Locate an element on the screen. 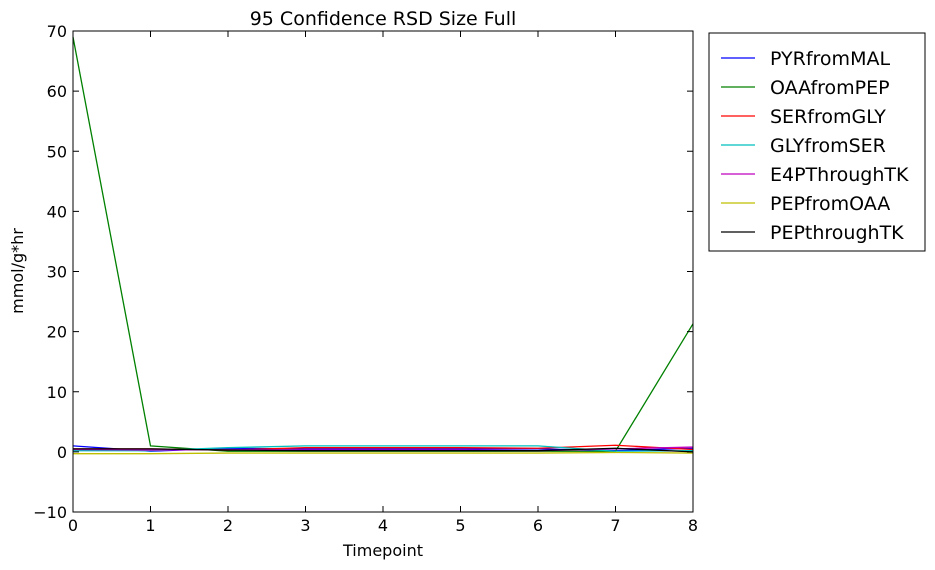  y-tick-label: 0 is located at coordinates (62, 452).